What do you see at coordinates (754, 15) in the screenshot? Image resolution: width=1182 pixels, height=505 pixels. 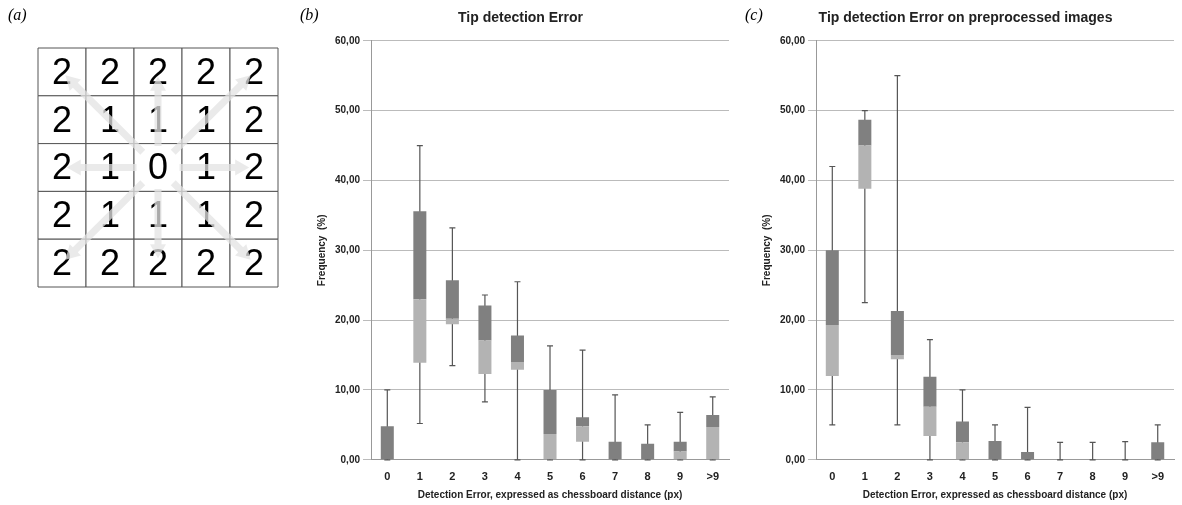 I see `text: (c)` at bounding box center [754, 15].